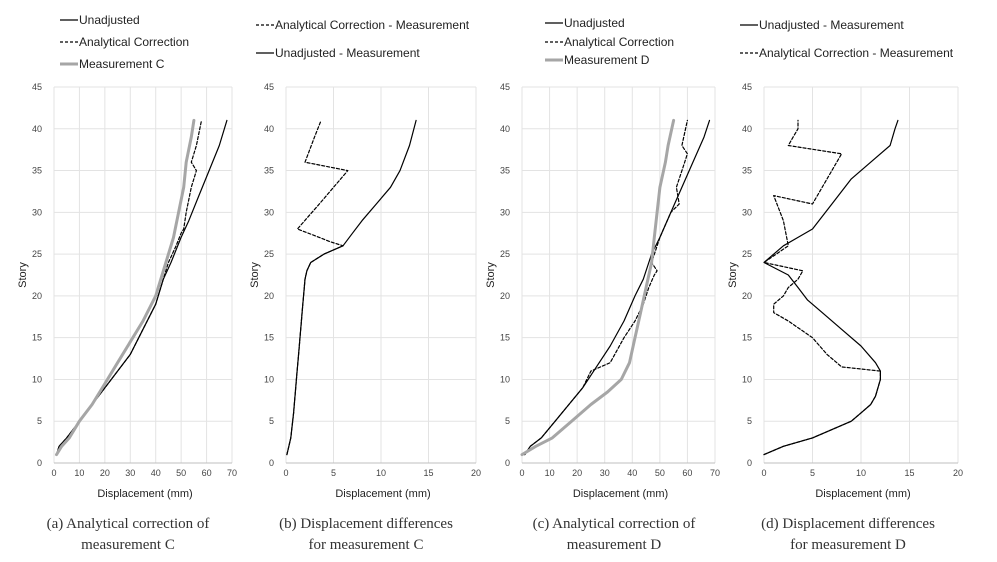 The image size is (997, 562). I want to click on panel-caption: (a) Analytical correction of, so click(128, 524).